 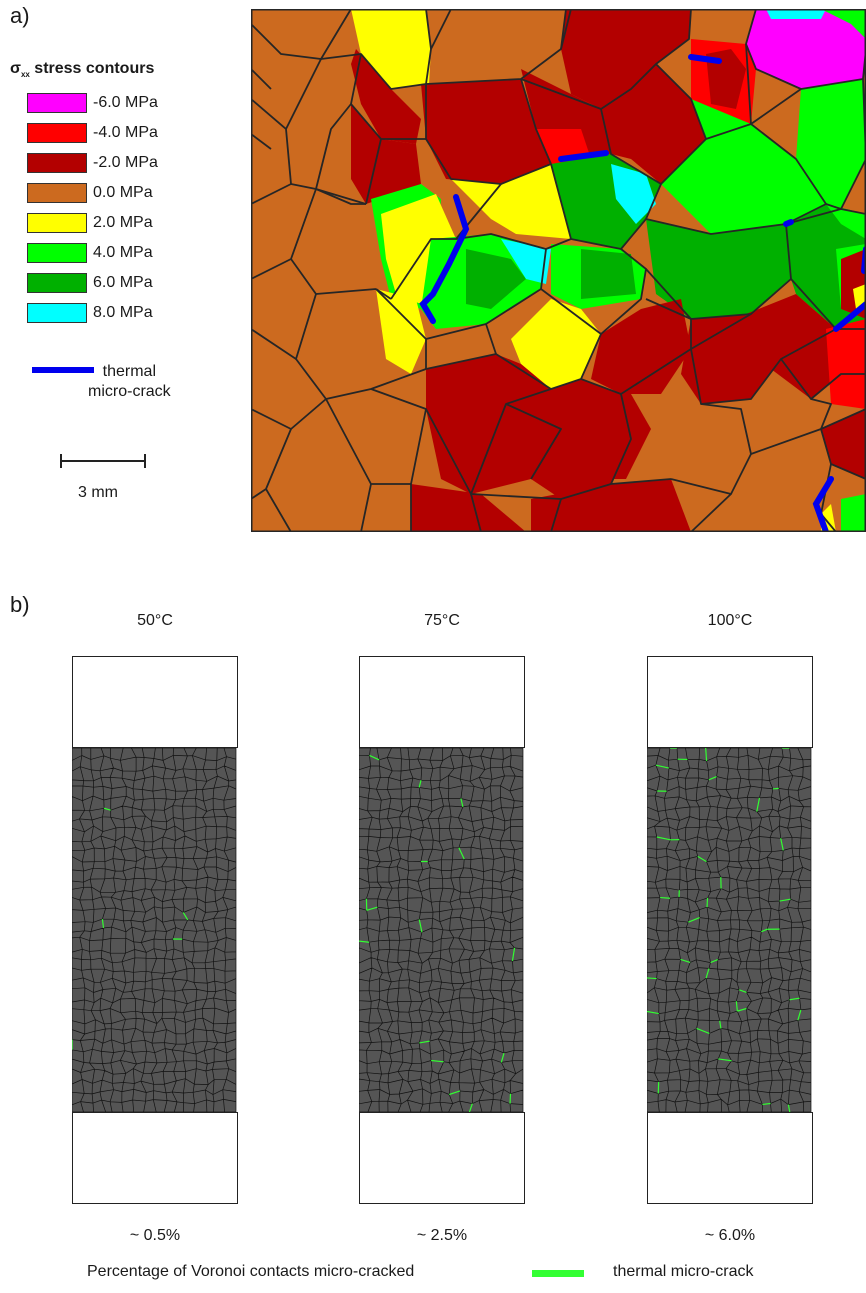 What do you see at coordinates (123, 282) in the screenshot?
I see `legend-label: 6.0 MPa` at bounding box center [123, 282].